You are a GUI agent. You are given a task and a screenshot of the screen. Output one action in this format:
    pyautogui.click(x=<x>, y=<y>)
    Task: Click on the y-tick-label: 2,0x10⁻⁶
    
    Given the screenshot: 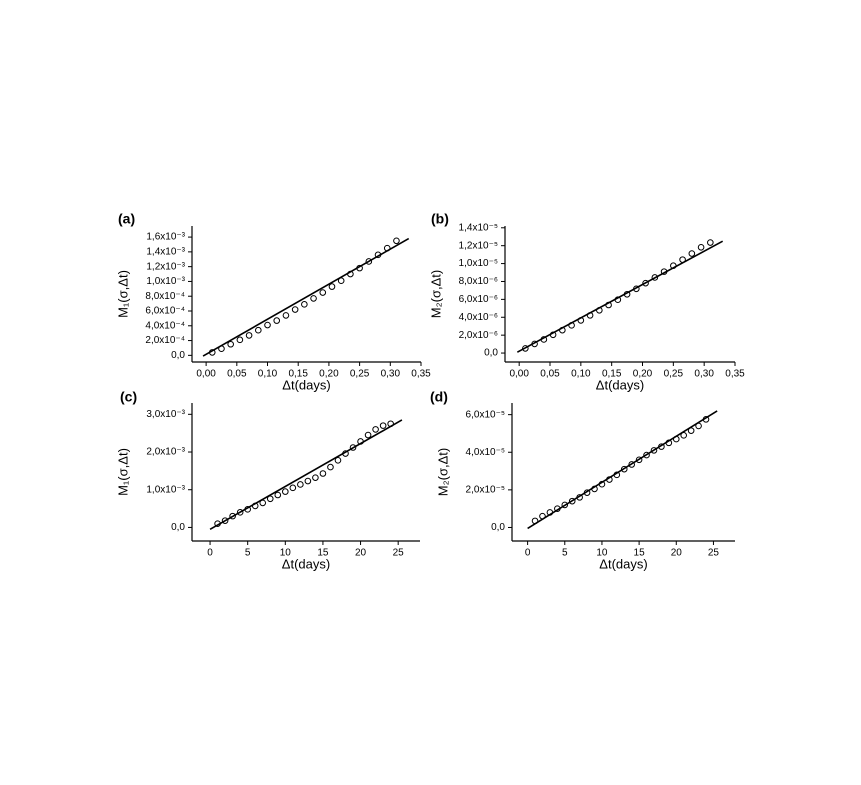 What is the action you would take?
    pyautogui.click(x=478, y=335)
    